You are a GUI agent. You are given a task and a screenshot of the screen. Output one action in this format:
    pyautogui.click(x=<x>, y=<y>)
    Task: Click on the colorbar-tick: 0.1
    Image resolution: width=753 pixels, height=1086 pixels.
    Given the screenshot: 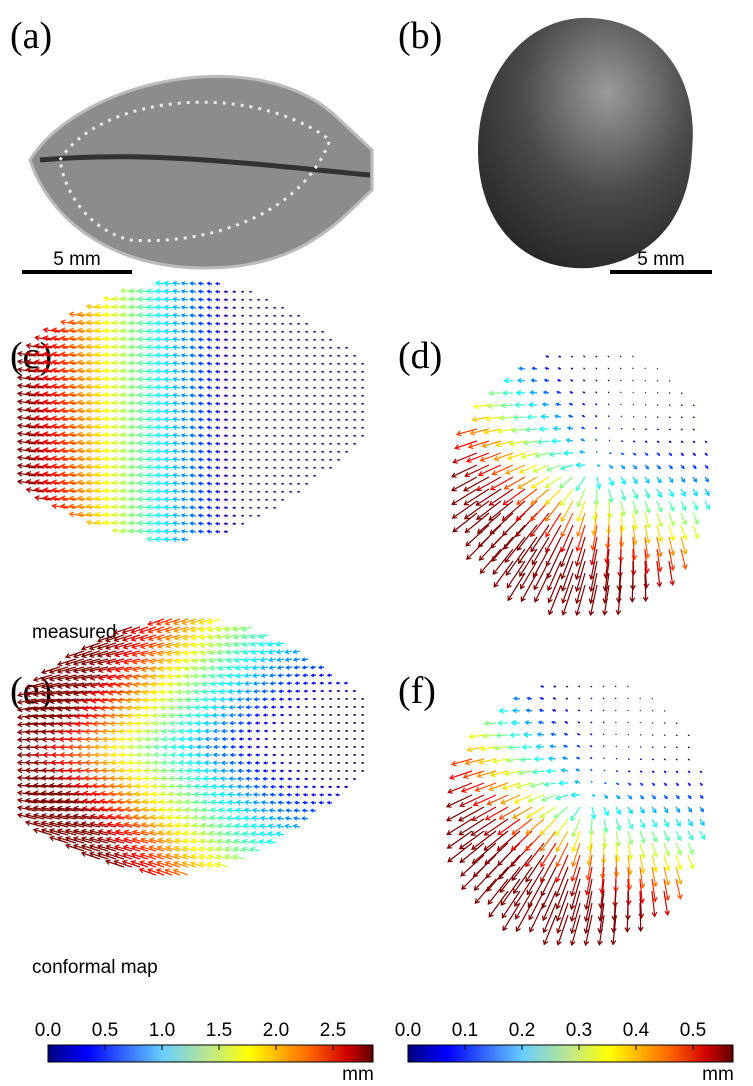 What is the action you would take?
    pyautogui.click(x=465, y=1030)
    